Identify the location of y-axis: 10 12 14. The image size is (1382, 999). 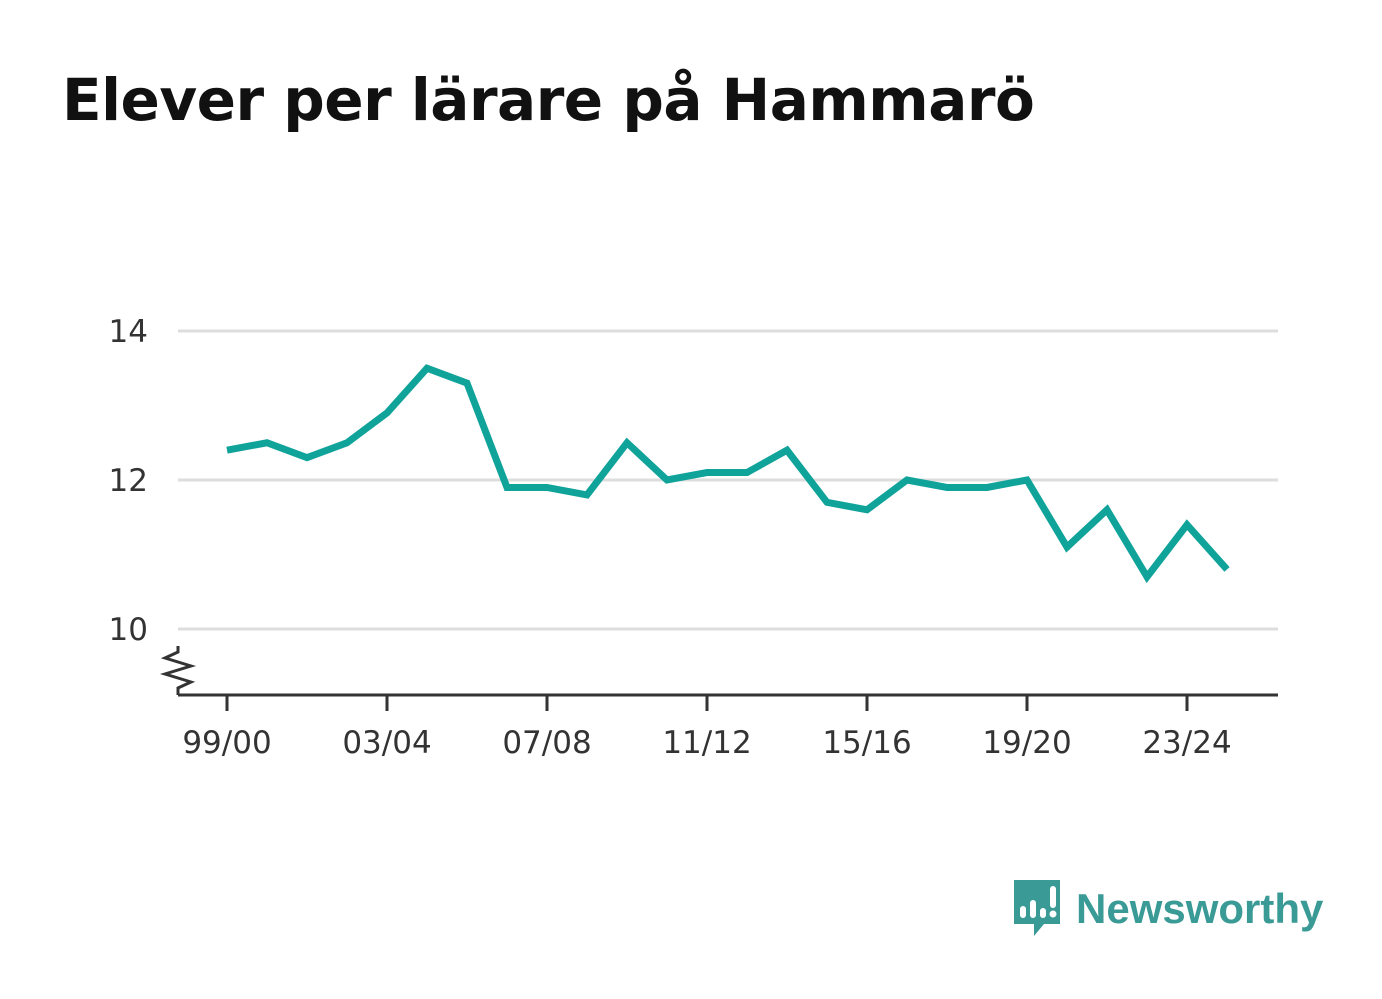
(128, 481).